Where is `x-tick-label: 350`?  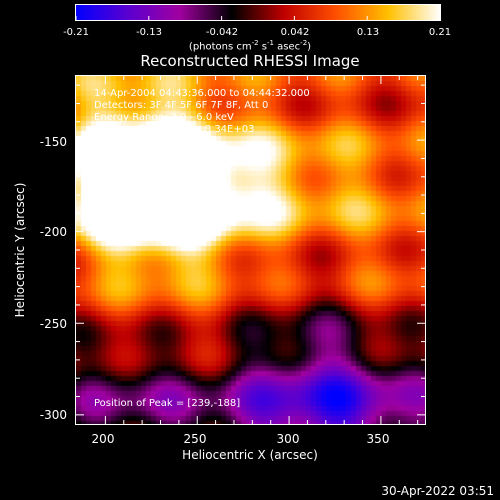
x-tick-label: 350 is located at coordinates (378, 439).